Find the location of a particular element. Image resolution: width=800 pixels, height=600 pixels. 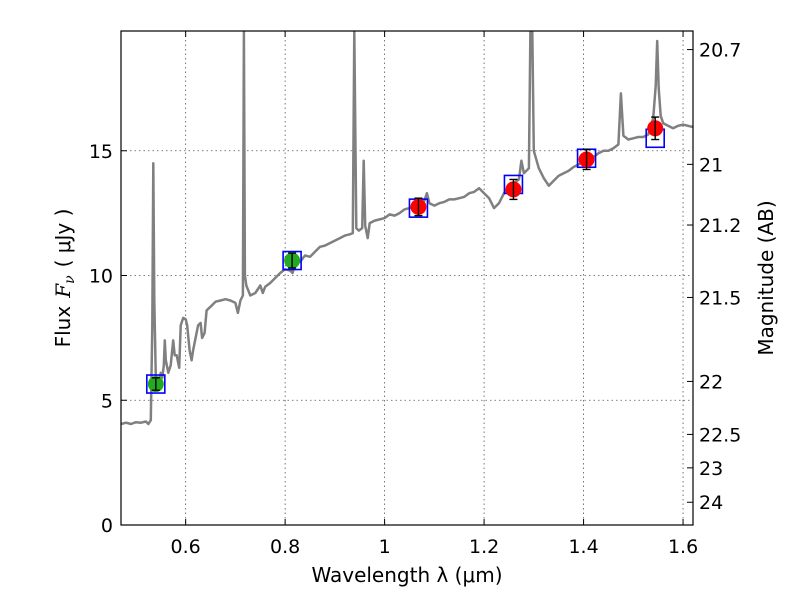

right-tick-label: 20.7 is located at coordinates (720, 51).